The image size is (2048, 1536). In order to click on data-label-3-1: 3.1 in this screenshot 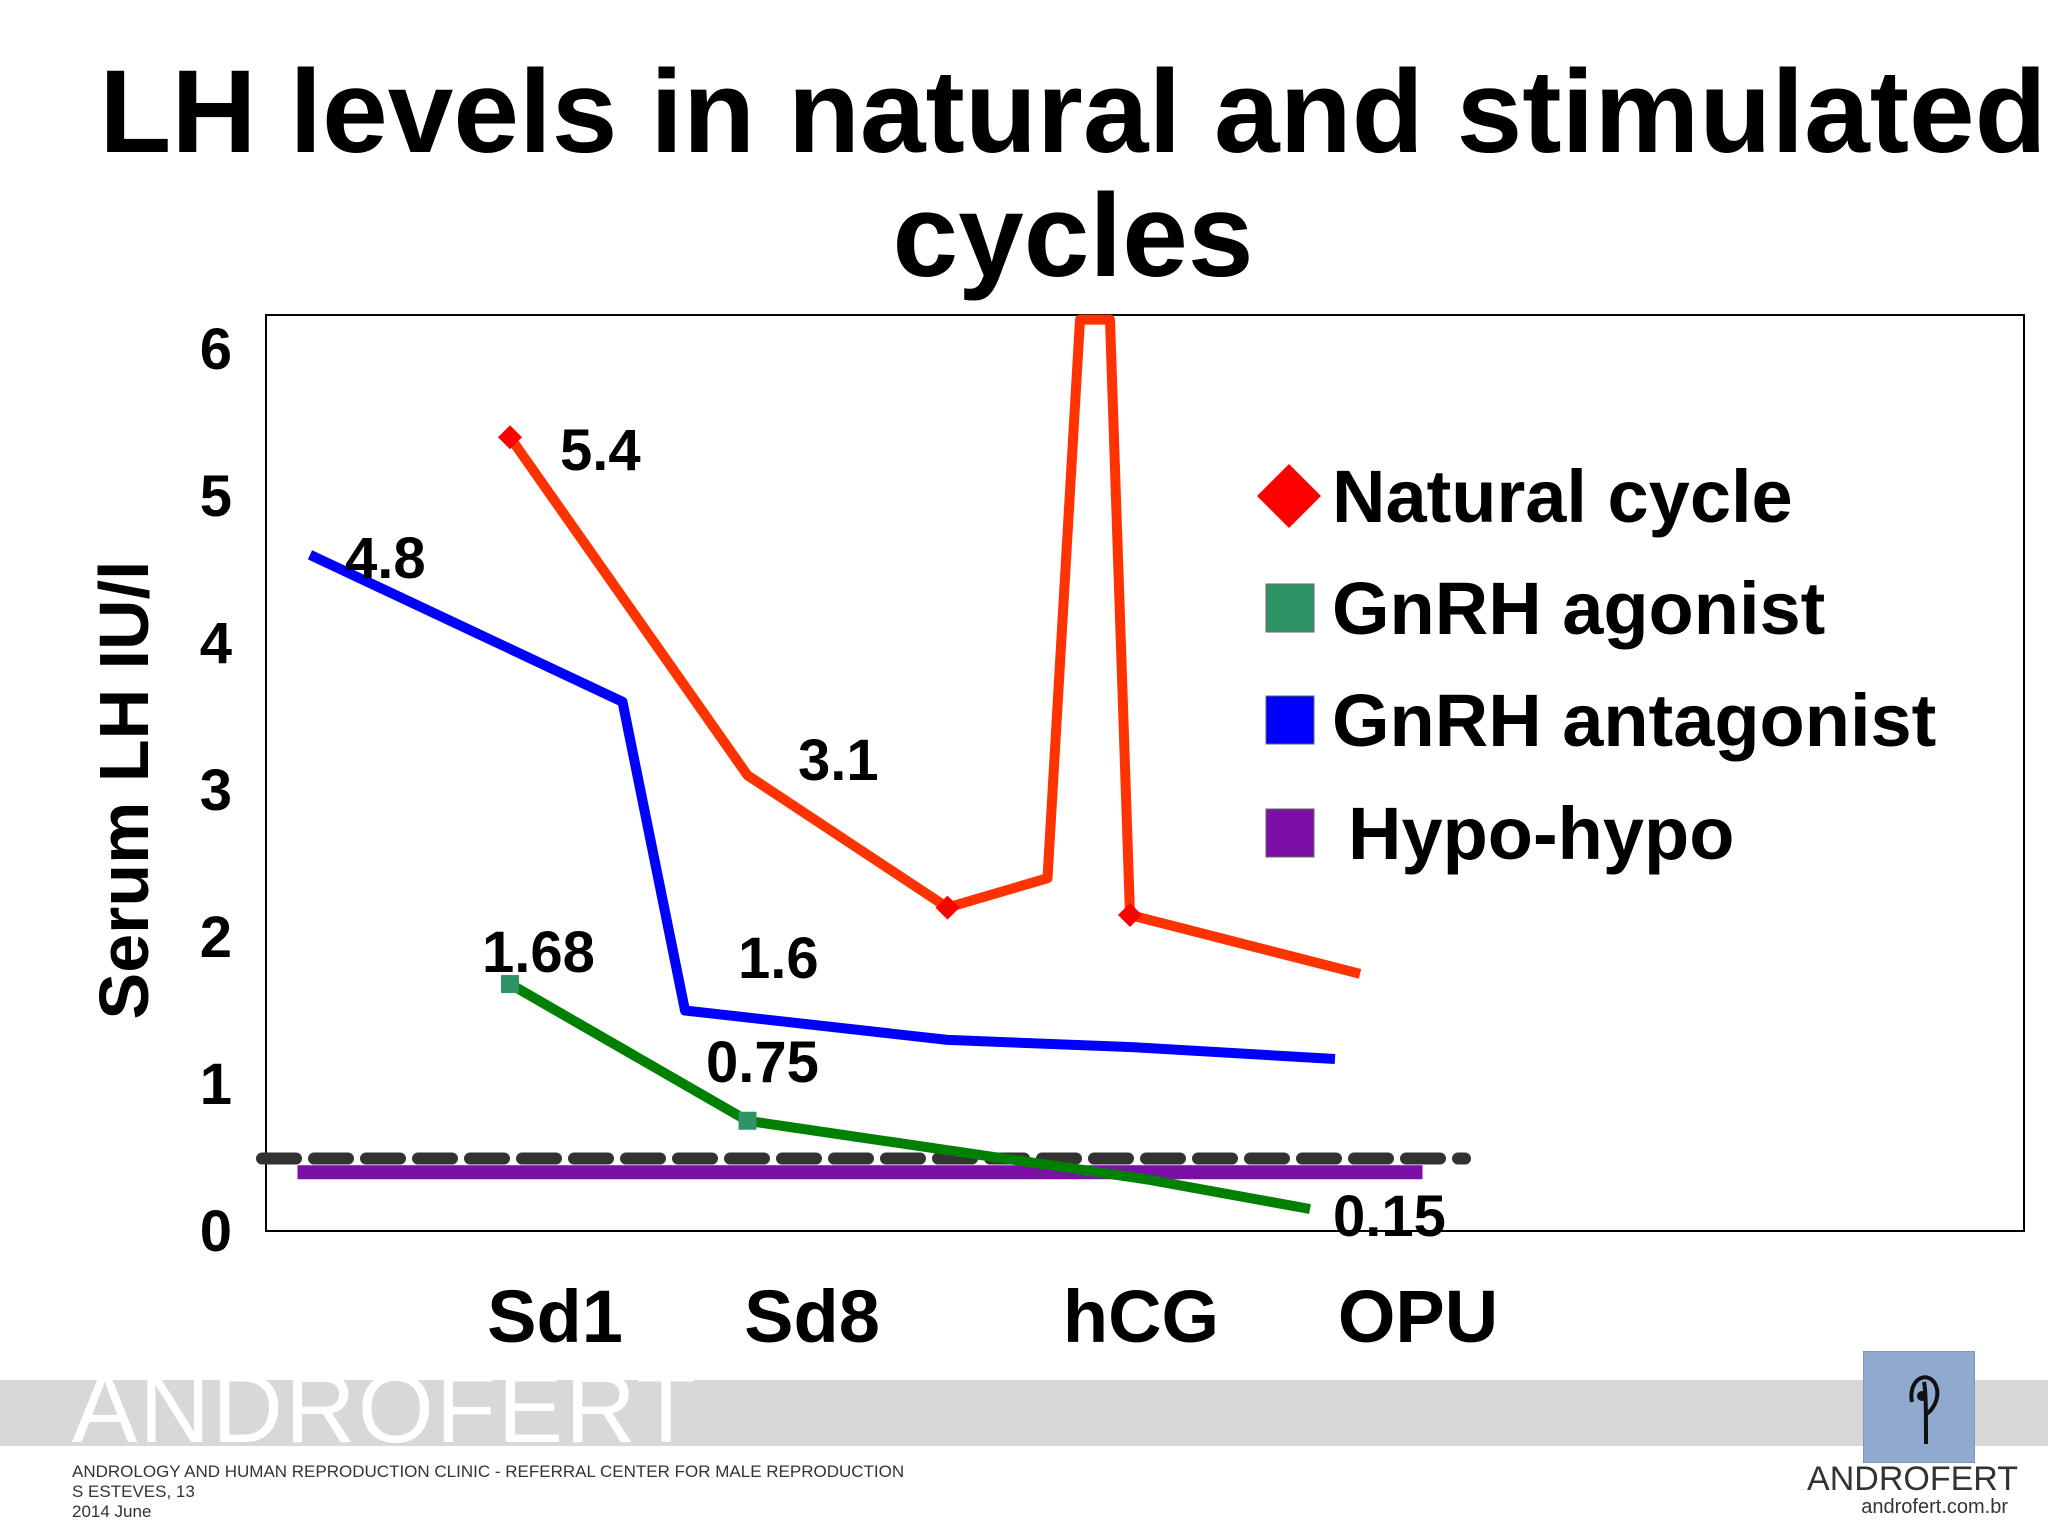, I will do `click(838, 760)`.